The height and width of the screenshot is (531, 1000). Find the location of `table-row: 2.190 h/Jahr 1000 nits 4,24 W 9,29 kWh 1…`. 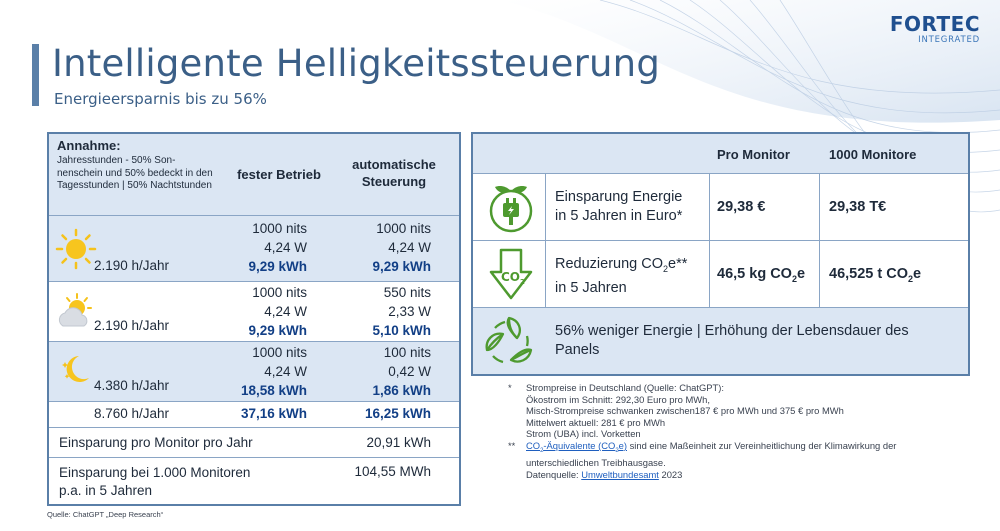

table-row: 2.190 h/Jahr 1000 nits 4,24 W 9,29 kWh 1… is located at coordinates (254, 249).